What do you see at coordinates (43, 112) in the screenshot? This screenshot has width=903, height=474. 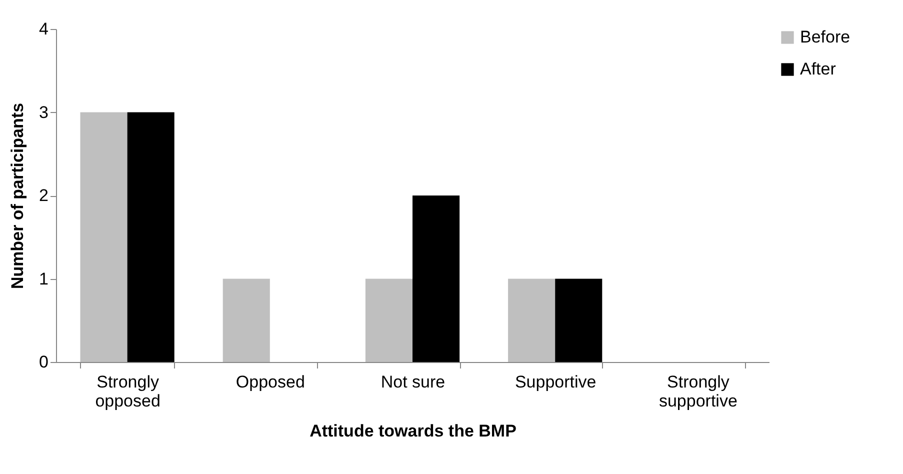 I see `y-tick-label: 3` at bounding box center [43, 112].